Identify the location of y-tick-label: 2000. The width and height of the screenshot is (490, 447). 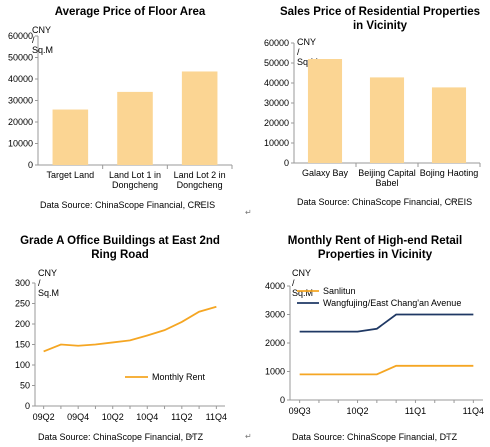
(275, 343).